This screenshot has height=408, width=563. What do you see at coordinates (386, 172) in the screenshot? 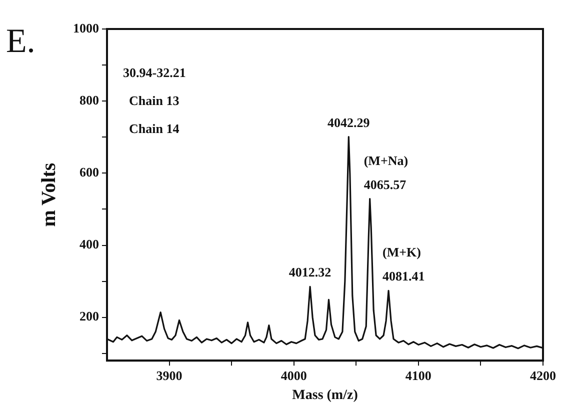
I see `annotation: (M+Na) 4065.57` at bounding box center [386, 172].